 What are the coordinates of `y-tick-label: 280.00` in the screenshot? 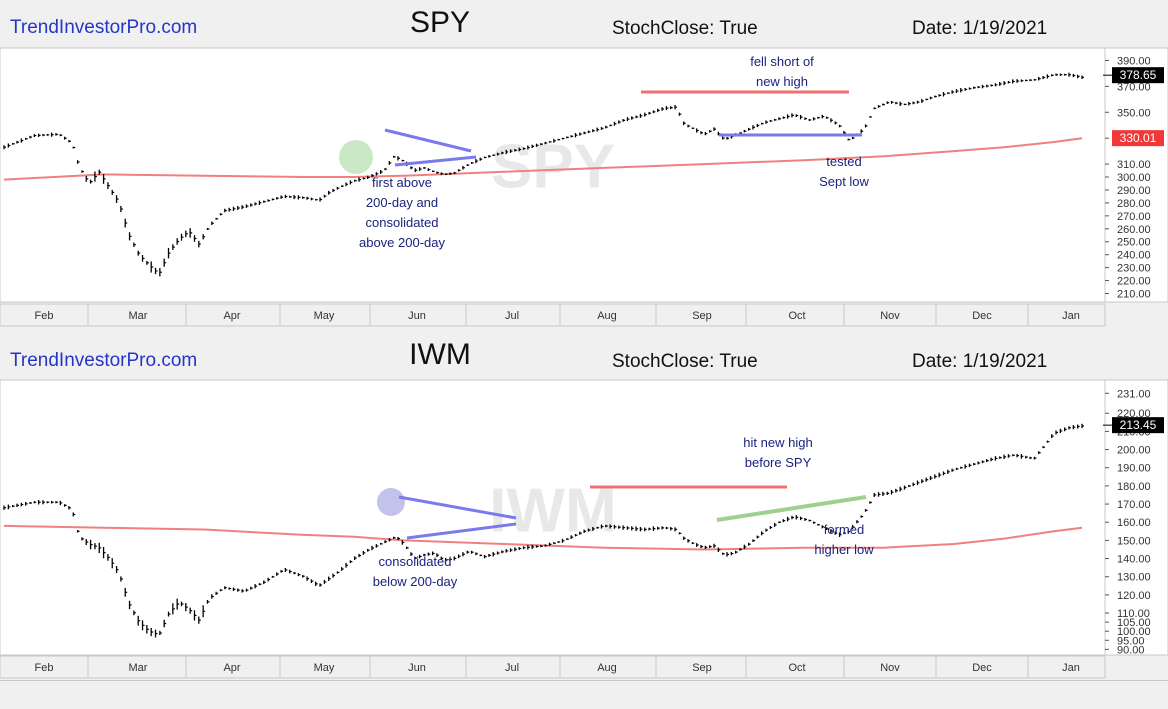 It's located at (1134, 204).